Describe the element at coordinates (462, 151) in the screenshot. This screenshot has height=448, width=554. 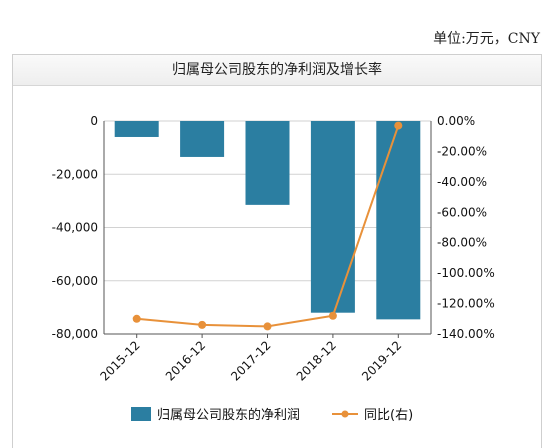
I see `y-right-tick-label: -20.00%` at that location.